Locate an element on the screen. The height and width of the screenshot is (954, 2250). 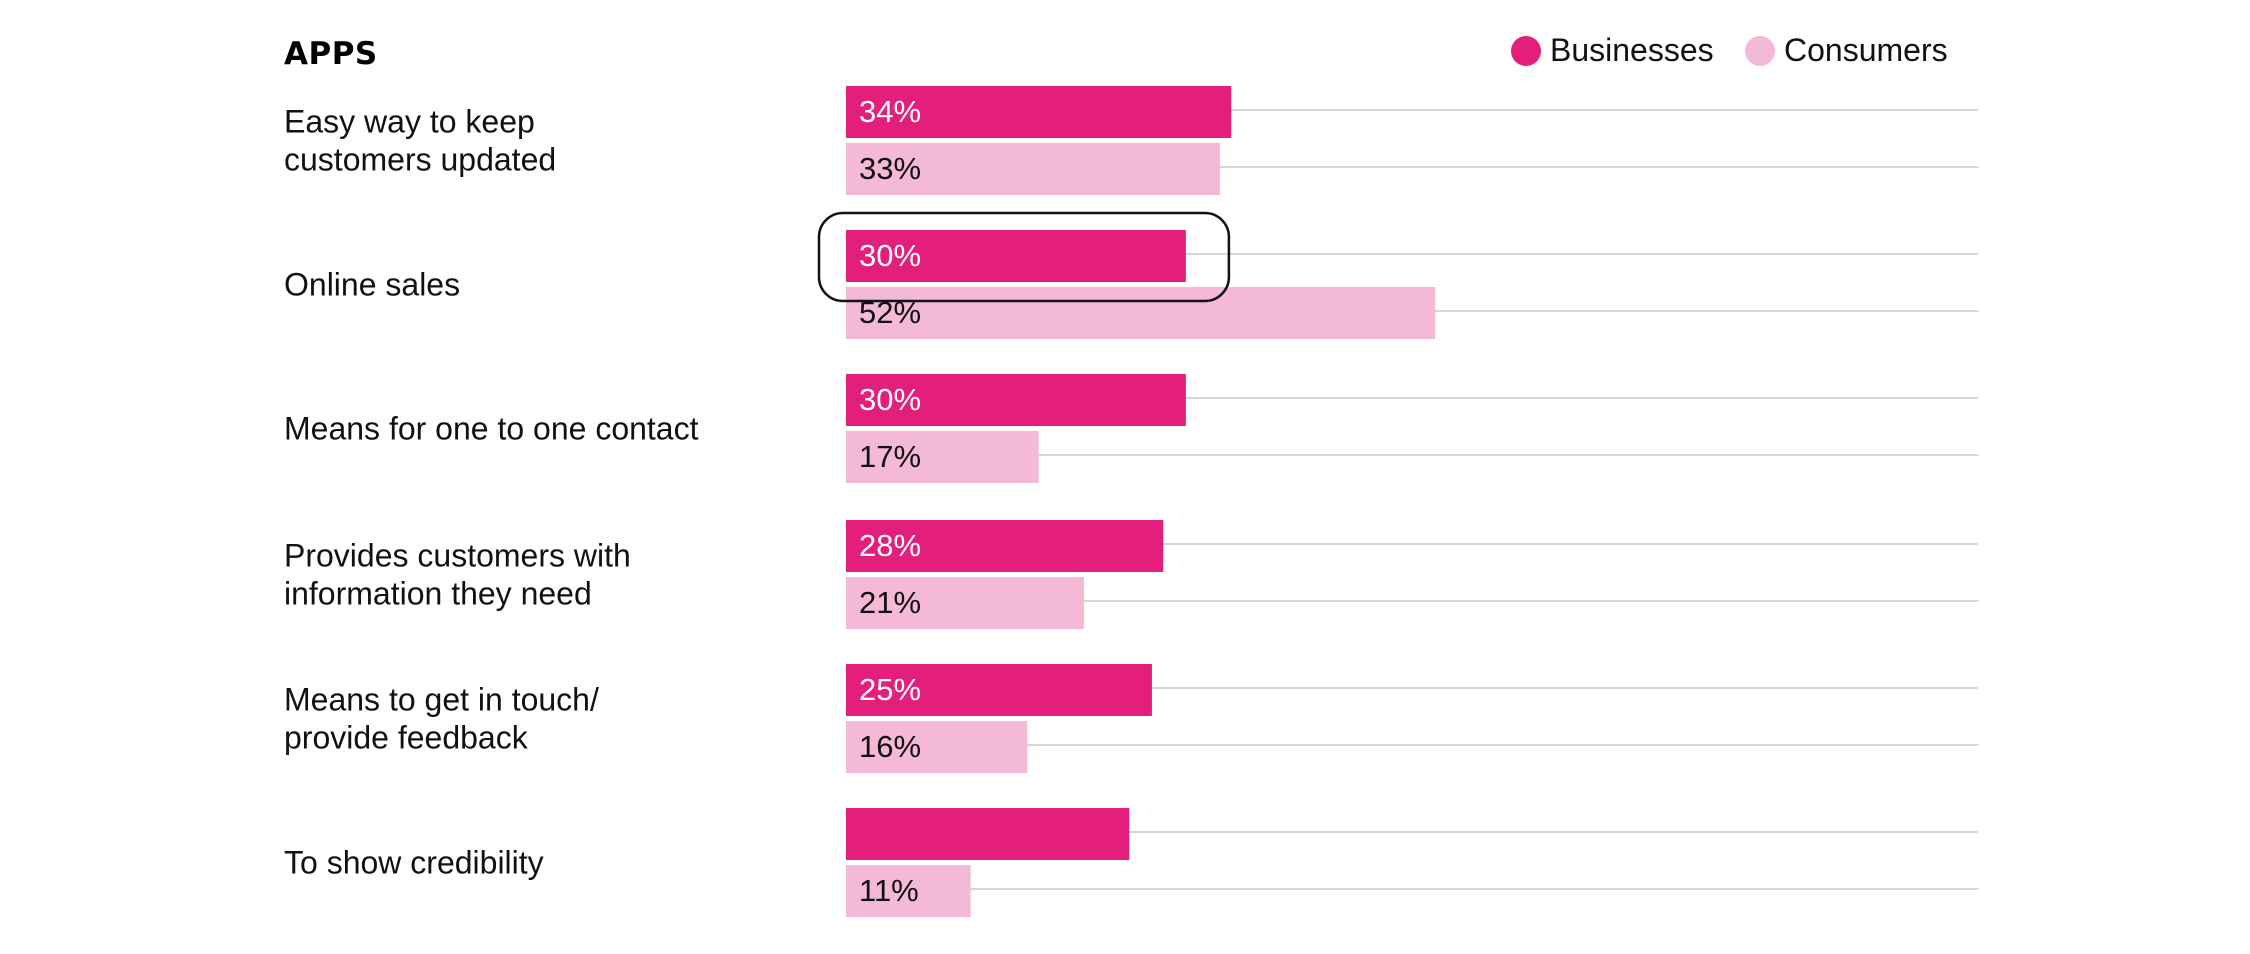
category-label-6: To show credibility is located at coordinates (414, 863).